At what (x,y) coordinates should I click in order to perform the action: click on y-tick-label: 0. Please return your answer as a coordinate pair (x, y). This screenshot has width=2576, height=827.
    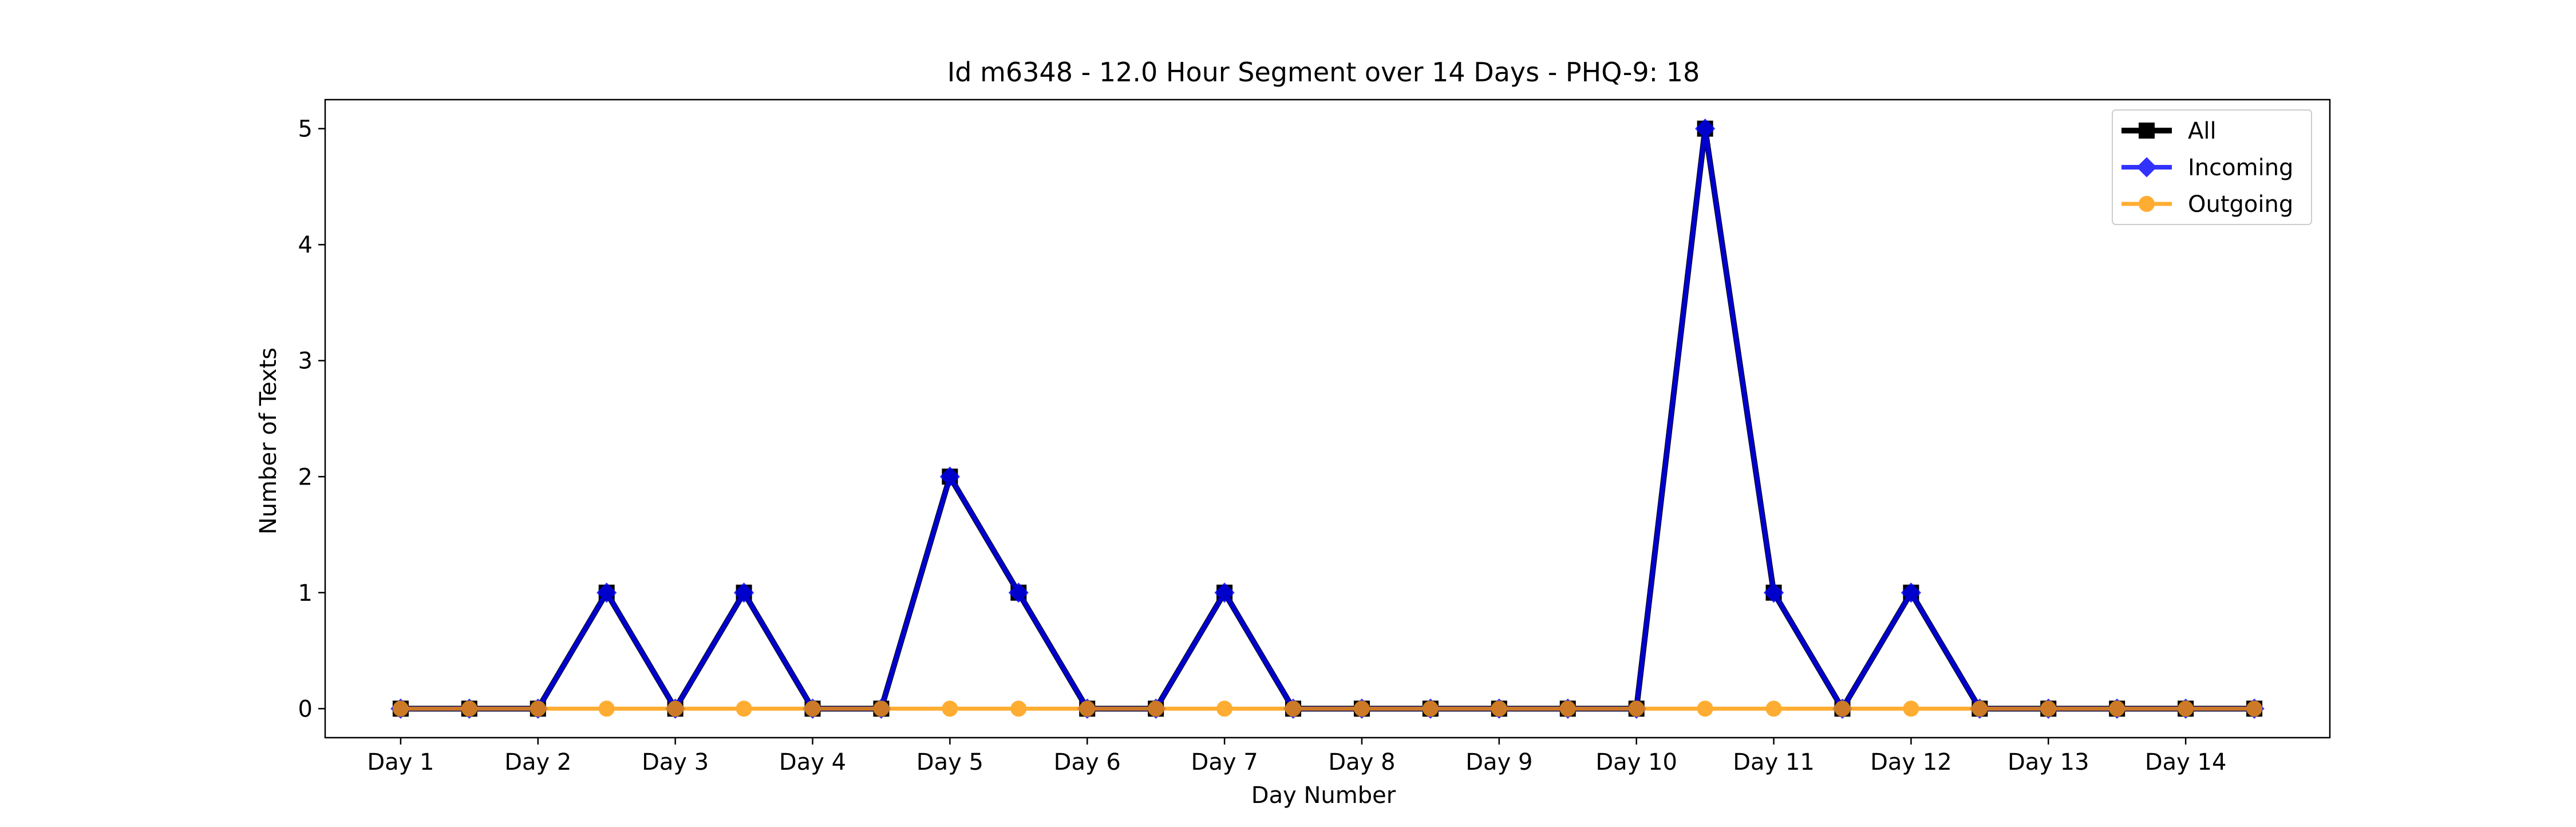
    Looking at the image, I should click on (305, 709).